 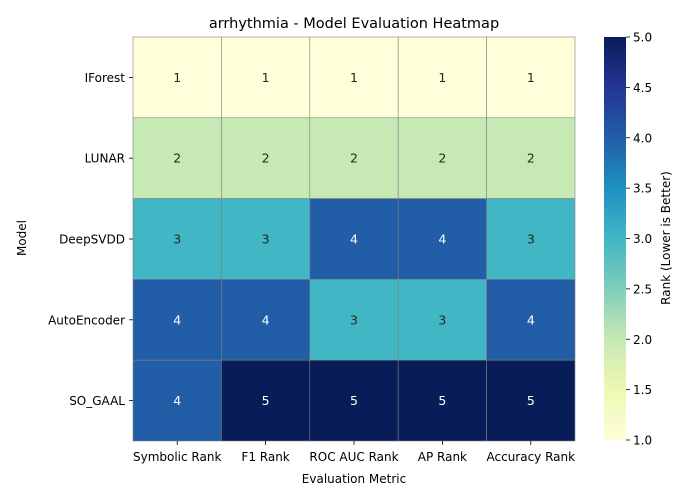 I want to click on y-tick-label: AutoEncoder, so click(x=86, y=320).